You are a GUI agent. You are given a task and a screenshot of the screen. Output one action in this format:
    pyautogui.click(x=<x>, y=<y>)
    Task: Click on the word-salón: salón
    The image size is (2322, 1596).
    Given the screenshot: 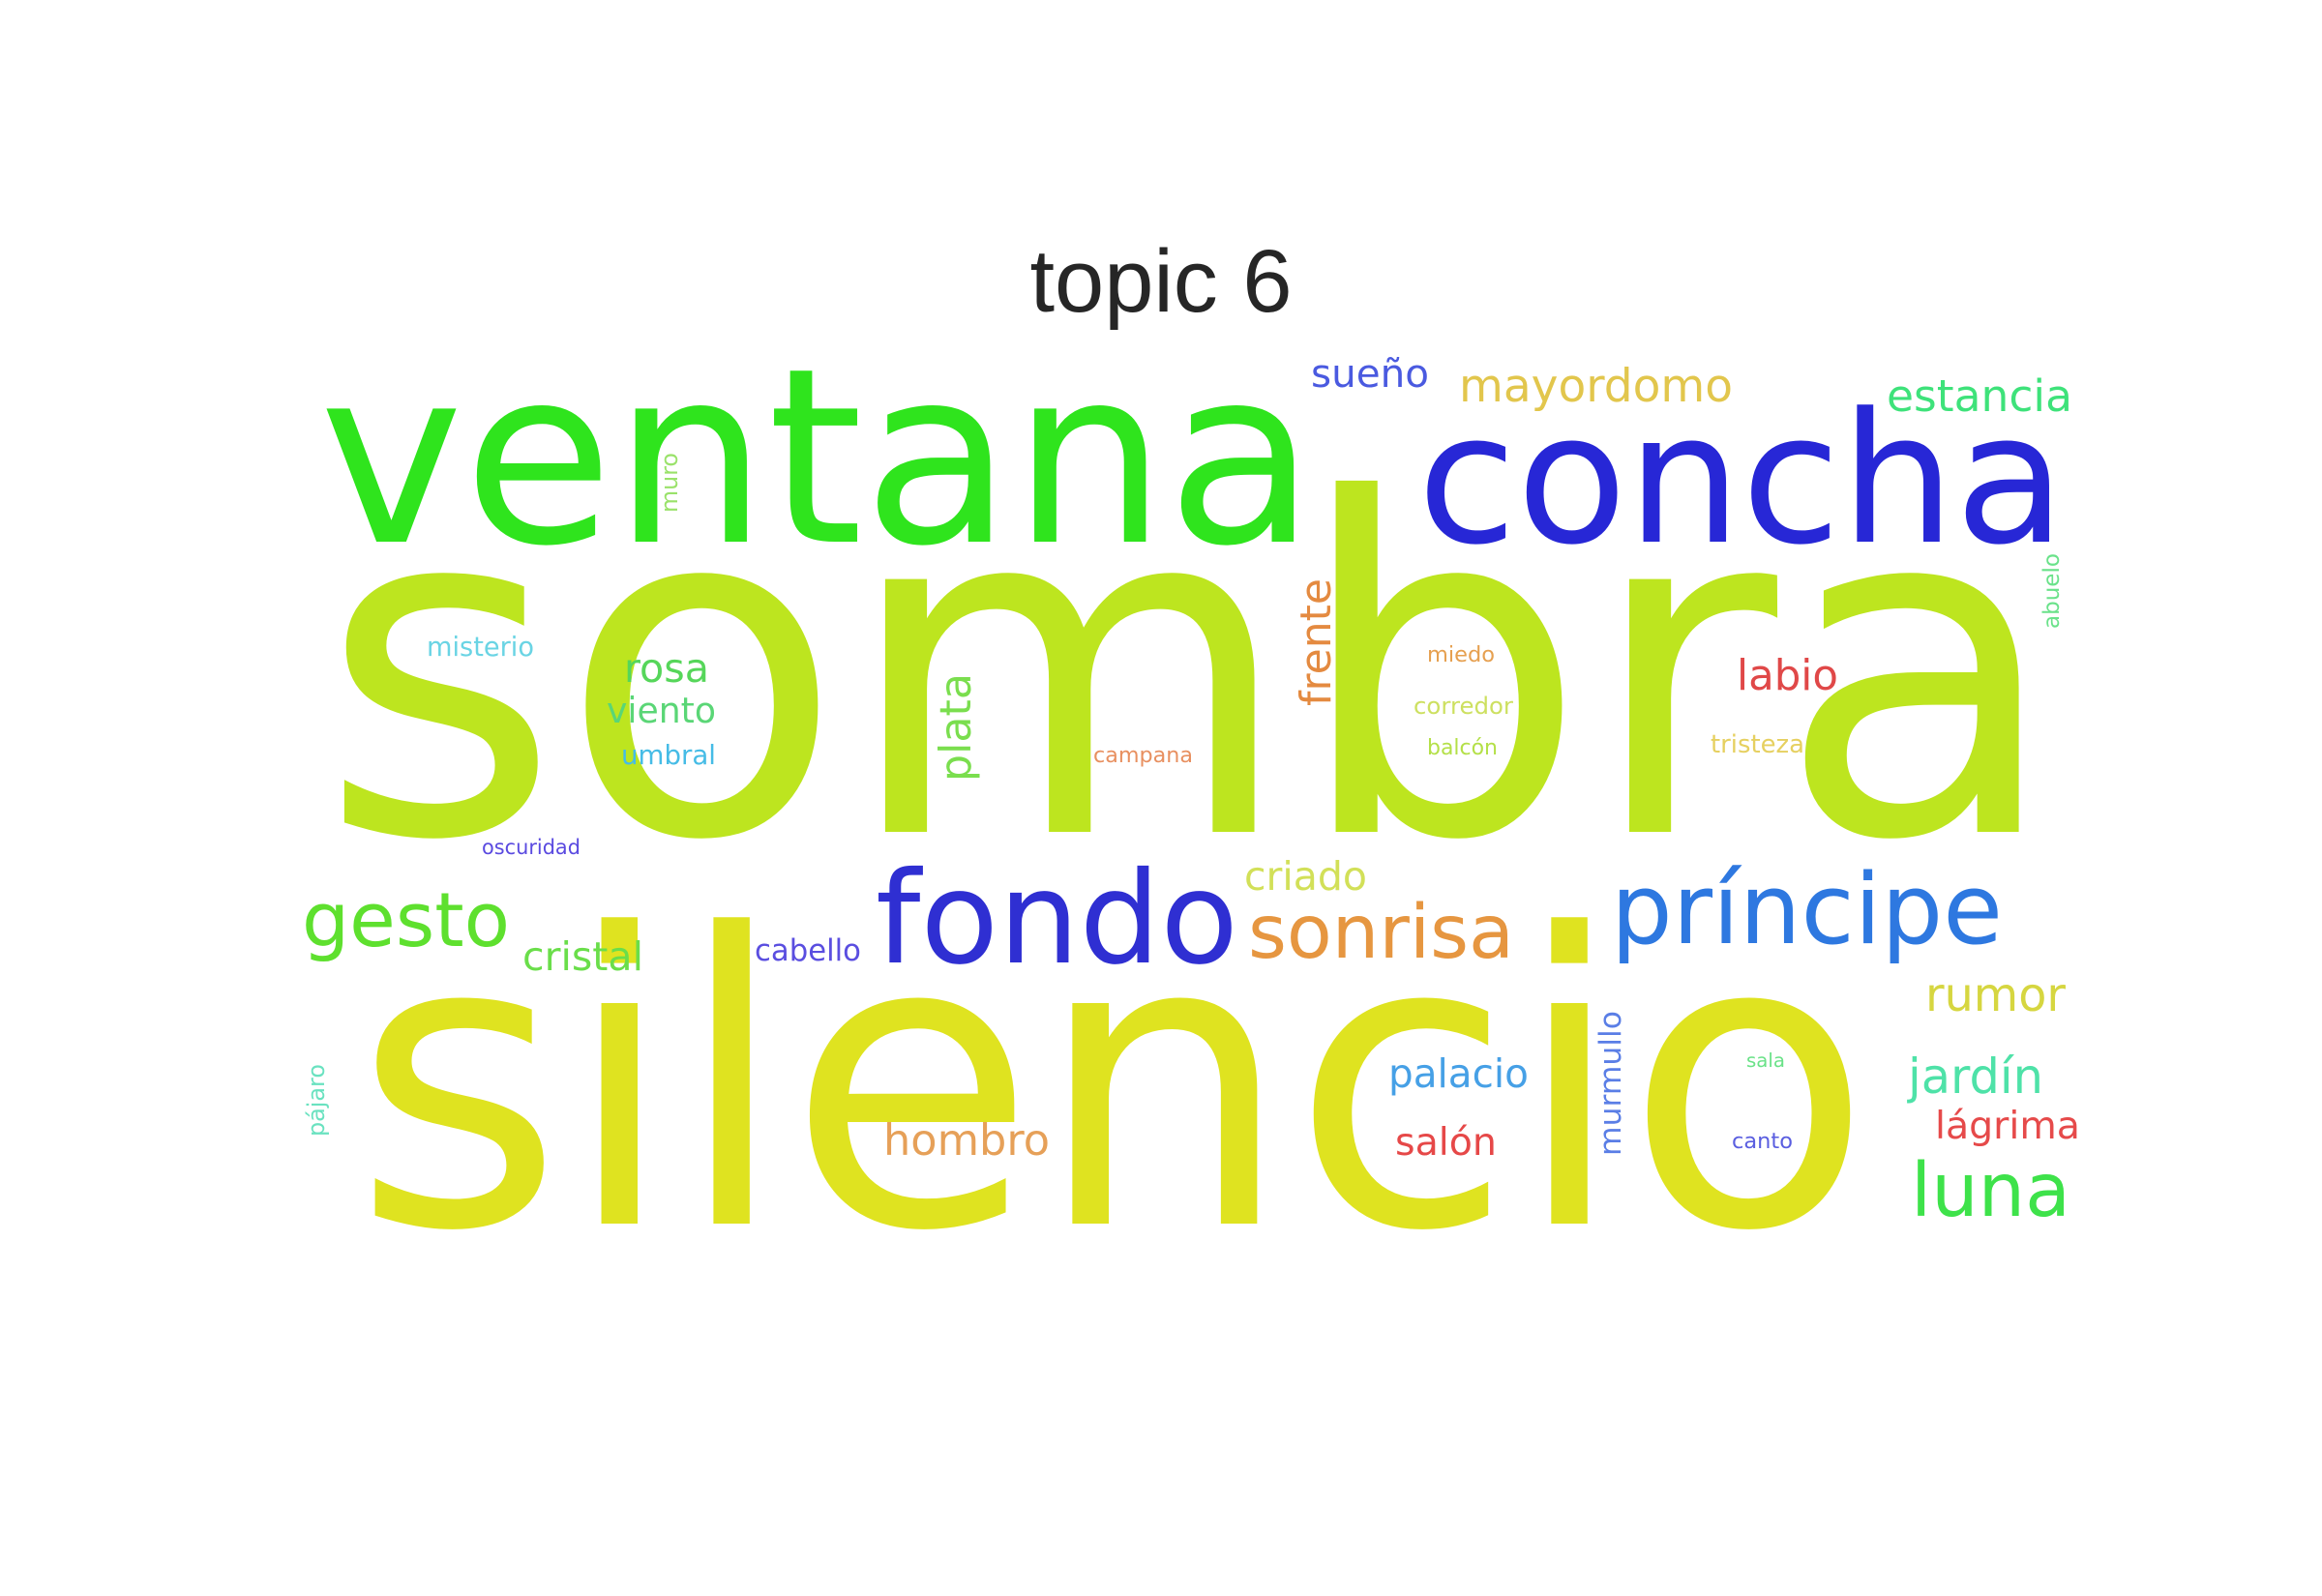 What is the action you would take?
    pyautogui.click(x=1446, y=1142)
    